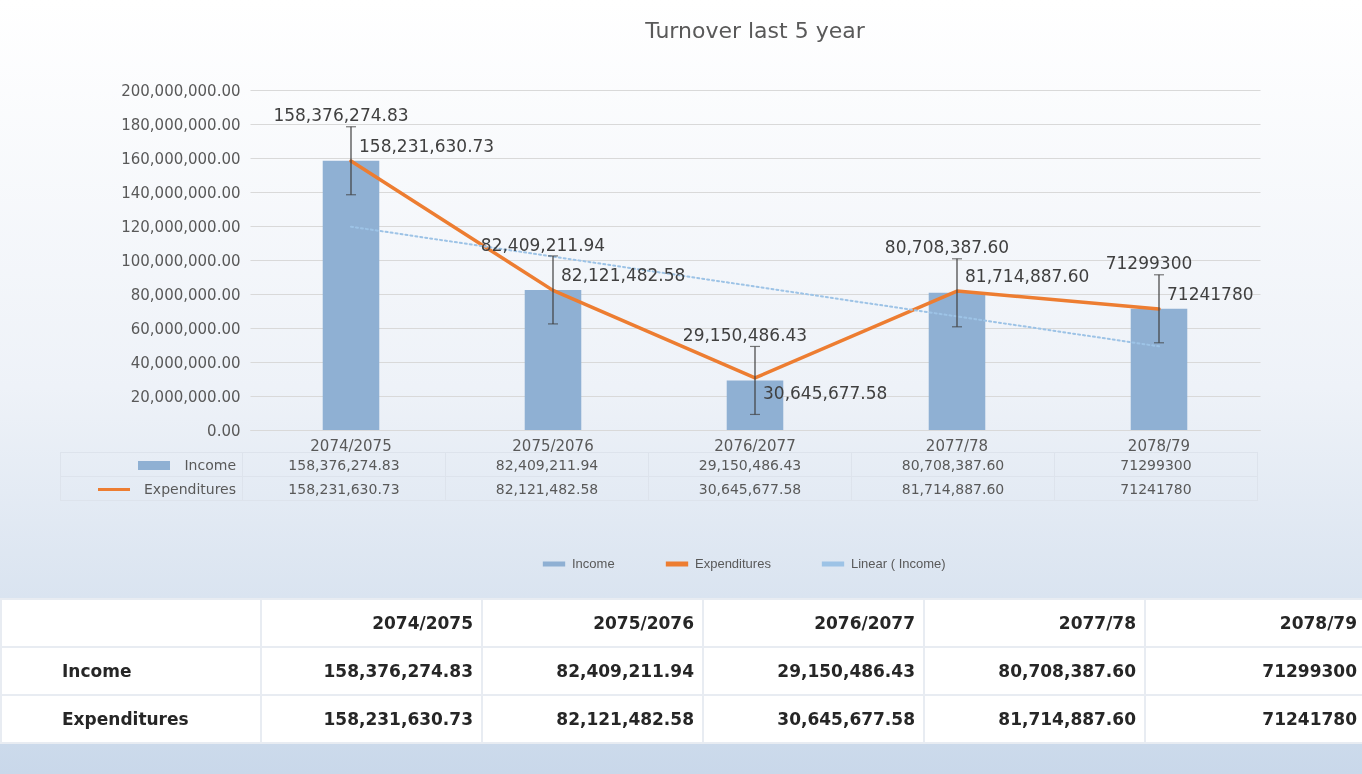 This screenshot has width=1362, height=774. What do you see at coordinates (185, 294) in the screenshot?
I see `y-tick-label: 80,000,000.00` at bounding box center [185, 294].